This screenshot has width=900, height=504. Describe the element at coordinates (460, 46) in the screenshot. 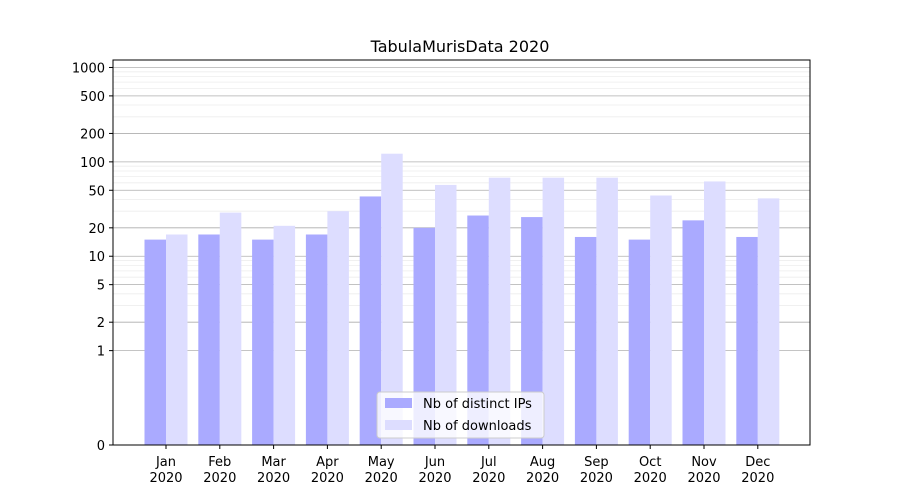

I see `chart-title: TabulaMurisData 2020` at that location.